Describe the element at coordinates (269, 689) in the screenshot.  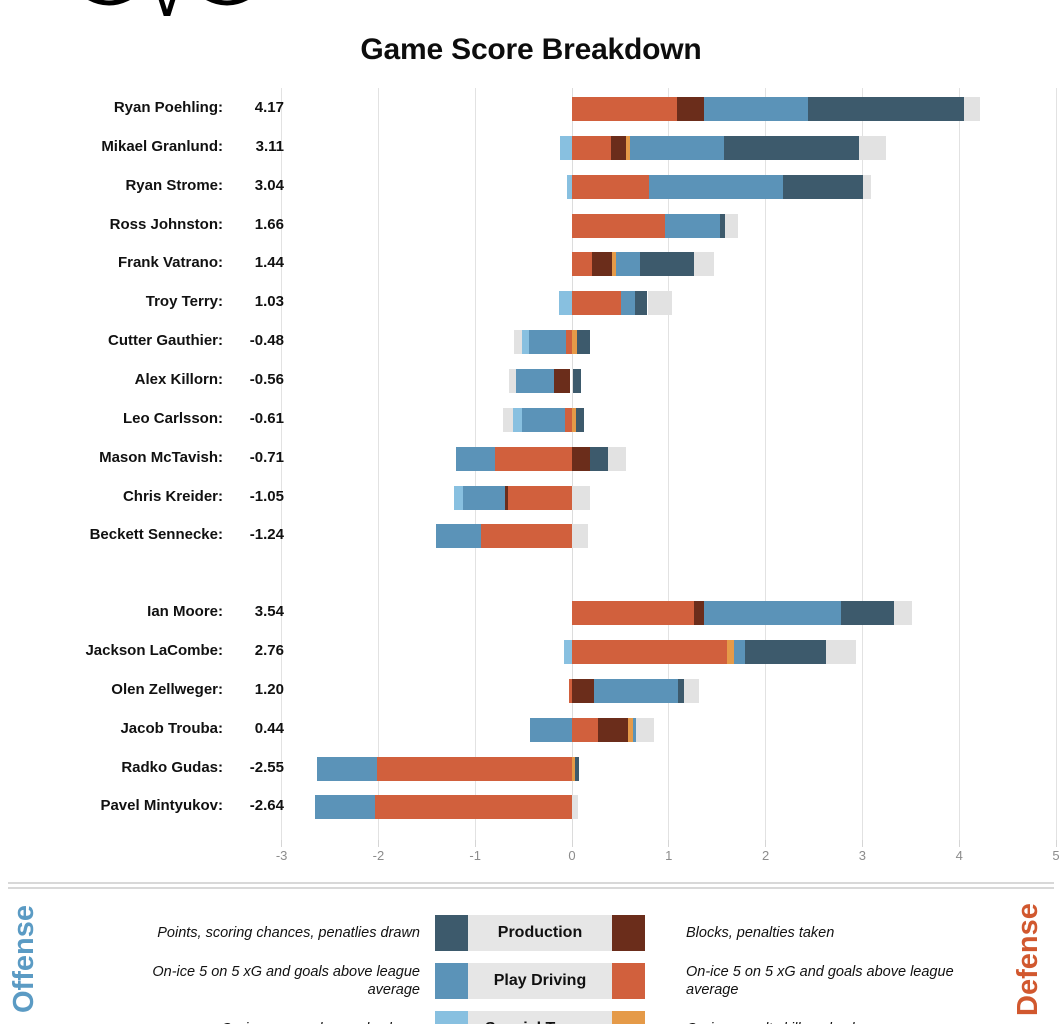
I see `player-game-score: 1.20` at that location.